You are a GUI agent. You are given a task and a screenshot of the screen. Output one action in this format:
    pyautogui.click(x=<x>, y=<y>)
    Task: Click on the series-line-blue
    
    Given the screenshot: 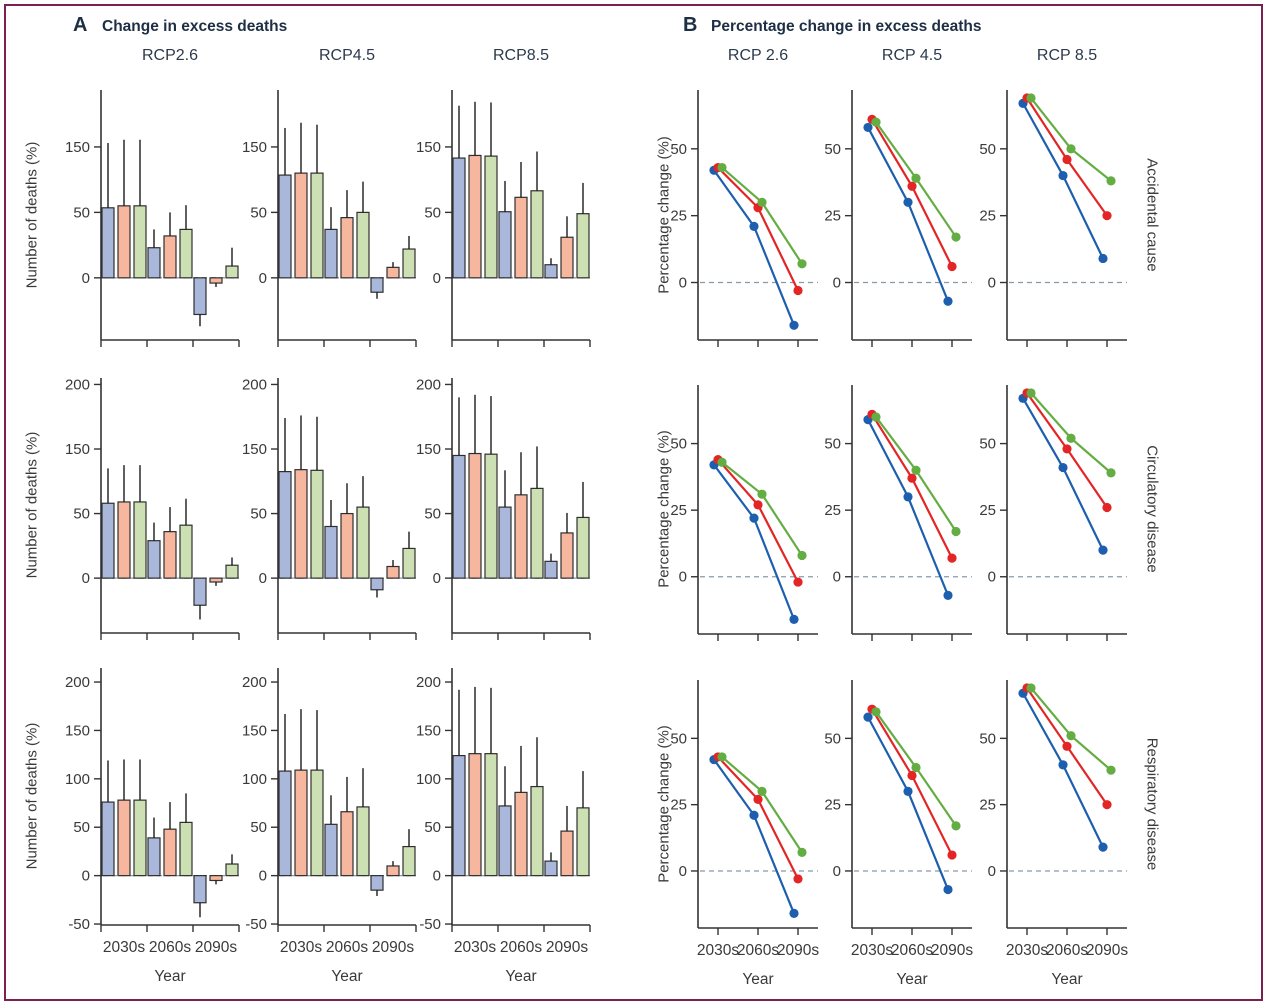 What is the action you would take?
    pyautogui.click(x=1063, y=770)
    